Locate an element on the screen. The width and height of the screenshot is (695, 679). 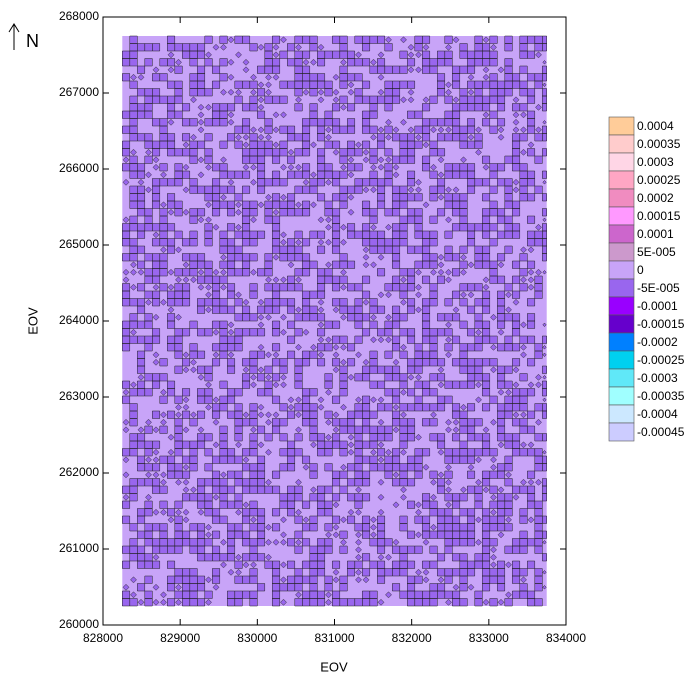
colorbar-label: 5E-005 is located at coordinates (656, 252).